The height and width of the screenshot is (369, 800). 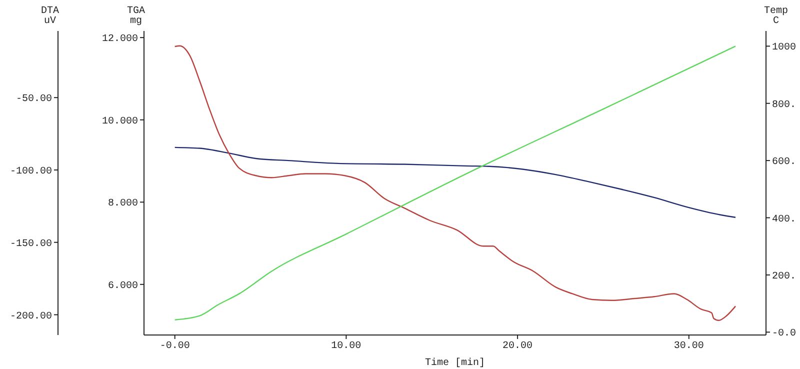 I want to click on y-tick-label: -200.00, so click(x=31, y=316).